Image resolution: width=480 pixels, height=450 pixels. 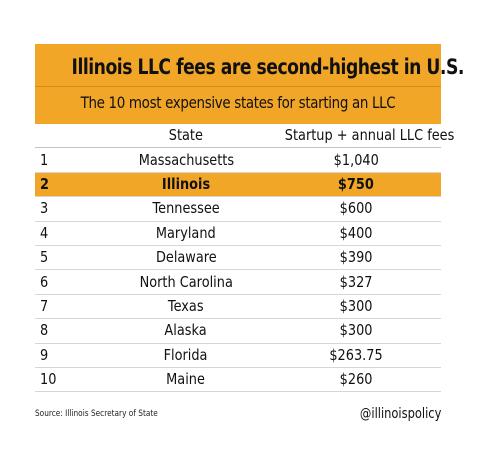 I want to click on table-row: 3 Tennessee $600, so click(x=238, y=209).